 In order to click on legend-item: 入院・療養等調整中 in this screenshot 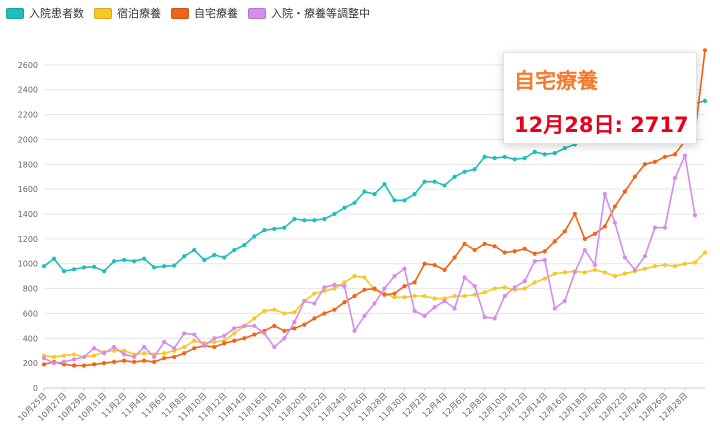, I will do `click(309, 13)`.